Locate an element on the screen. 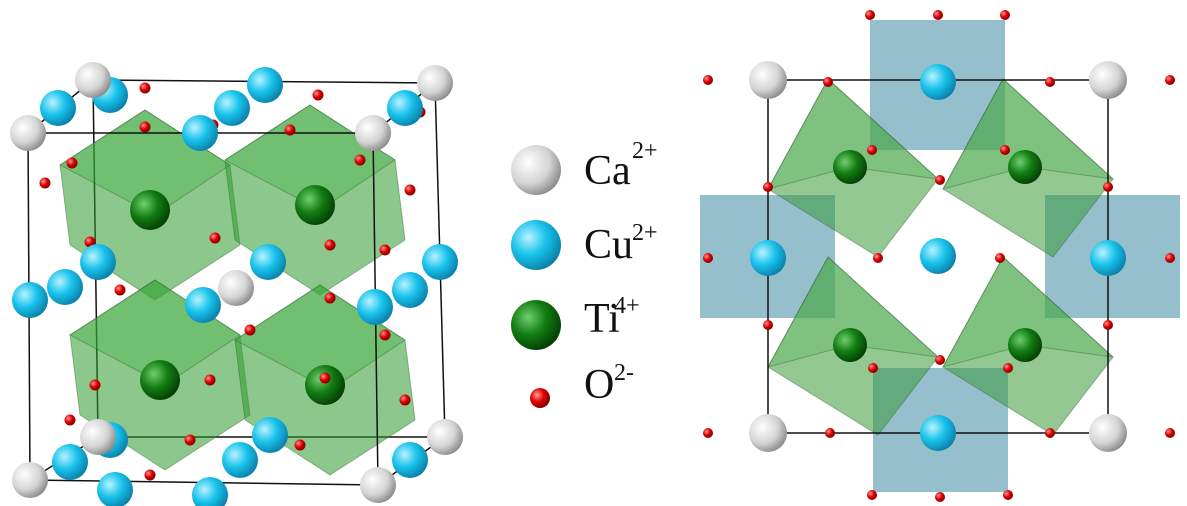 Image resolution: width=1187 pixels, height=506 pixels. legend-o-sphere is located at coordinates (540, 398).